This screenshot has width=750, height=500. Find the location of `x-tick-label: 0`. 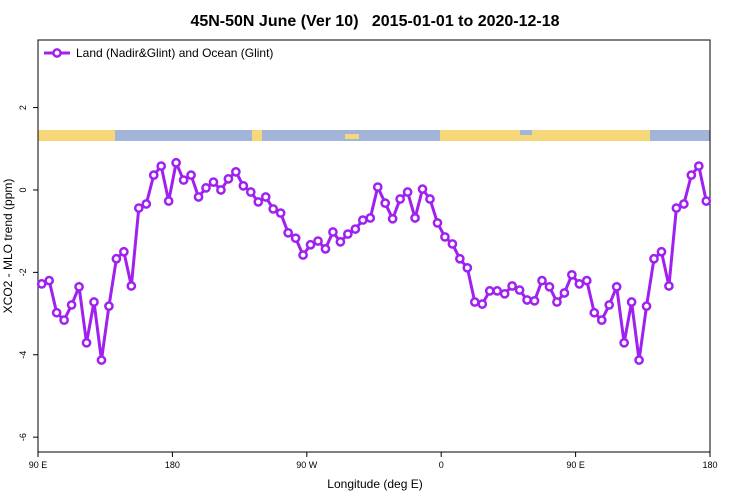

x-tick-label: 0 is located at coordinates (441, 465).